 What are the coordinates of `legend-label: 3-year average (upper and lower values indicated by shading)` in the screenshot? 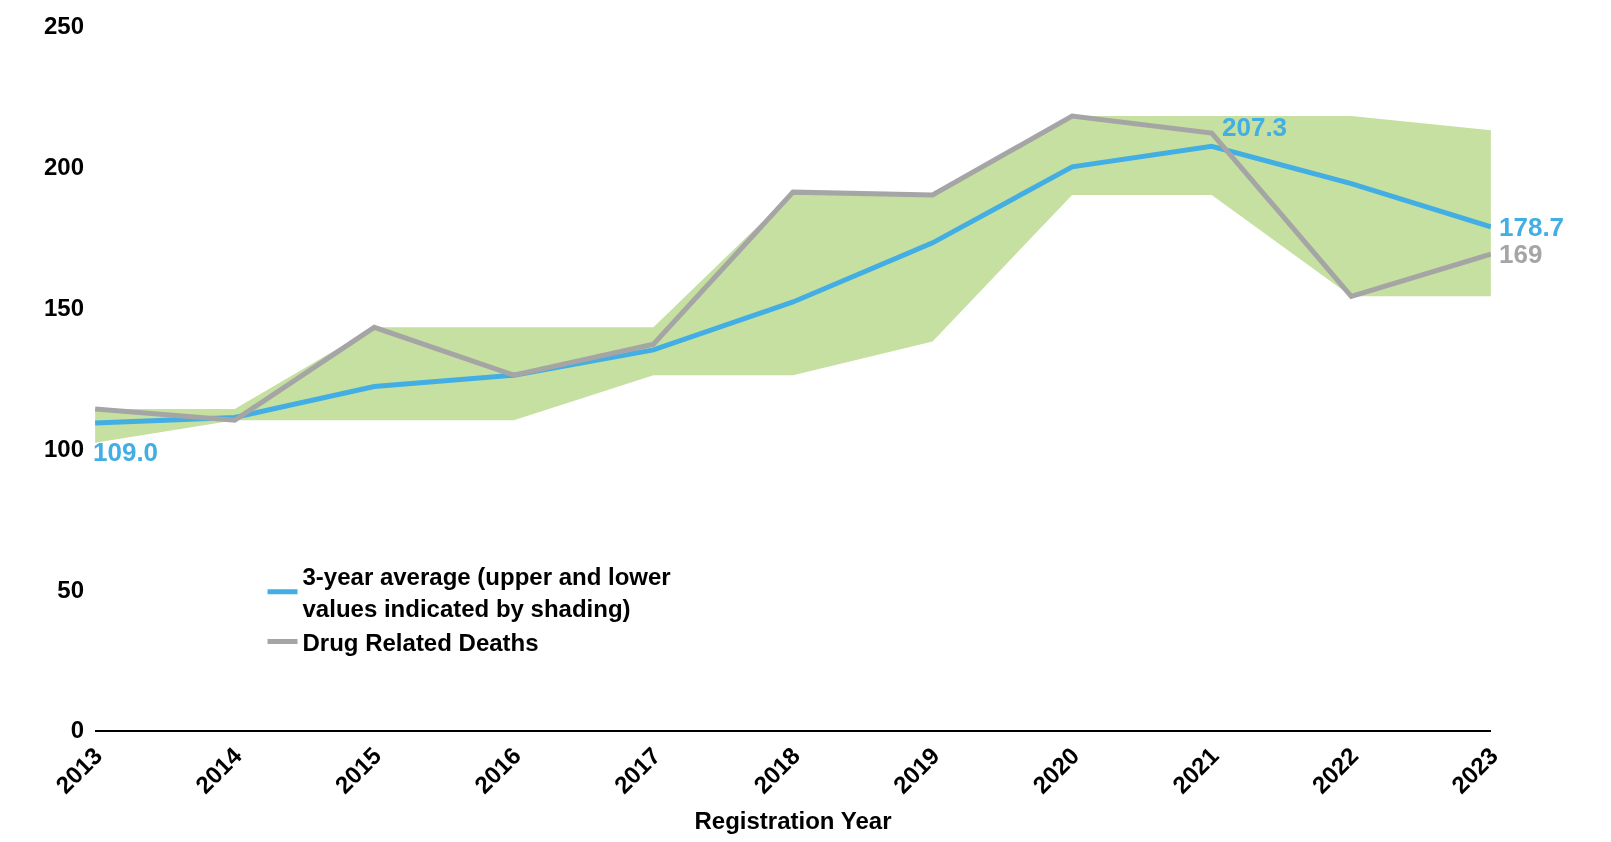 It's located at (486, 592).